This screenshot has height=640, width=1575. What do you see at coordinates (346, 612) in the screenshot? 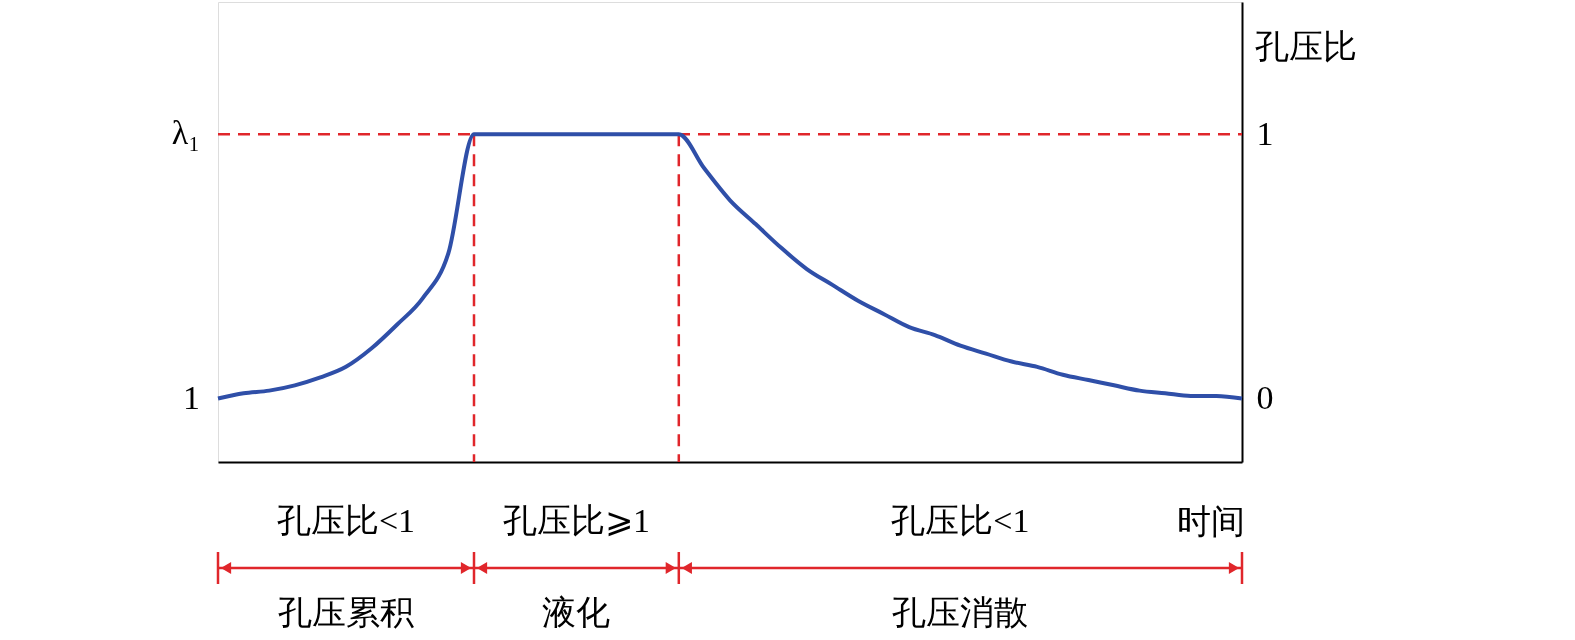
I see `text: 孔压累积` at bounding box center [346, 612].